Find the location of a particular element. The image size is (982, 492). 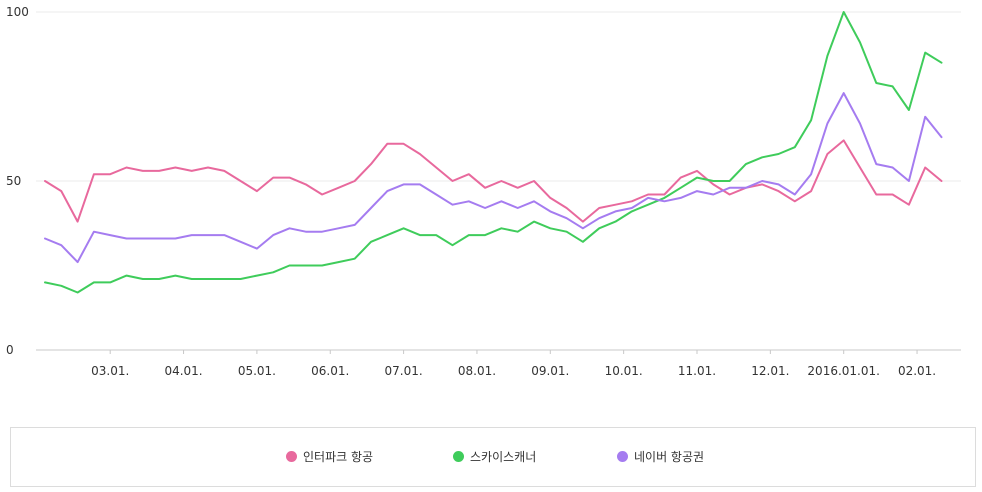

legend-item-naver: 네이버 항공권 is located at coordinates (660, 456).